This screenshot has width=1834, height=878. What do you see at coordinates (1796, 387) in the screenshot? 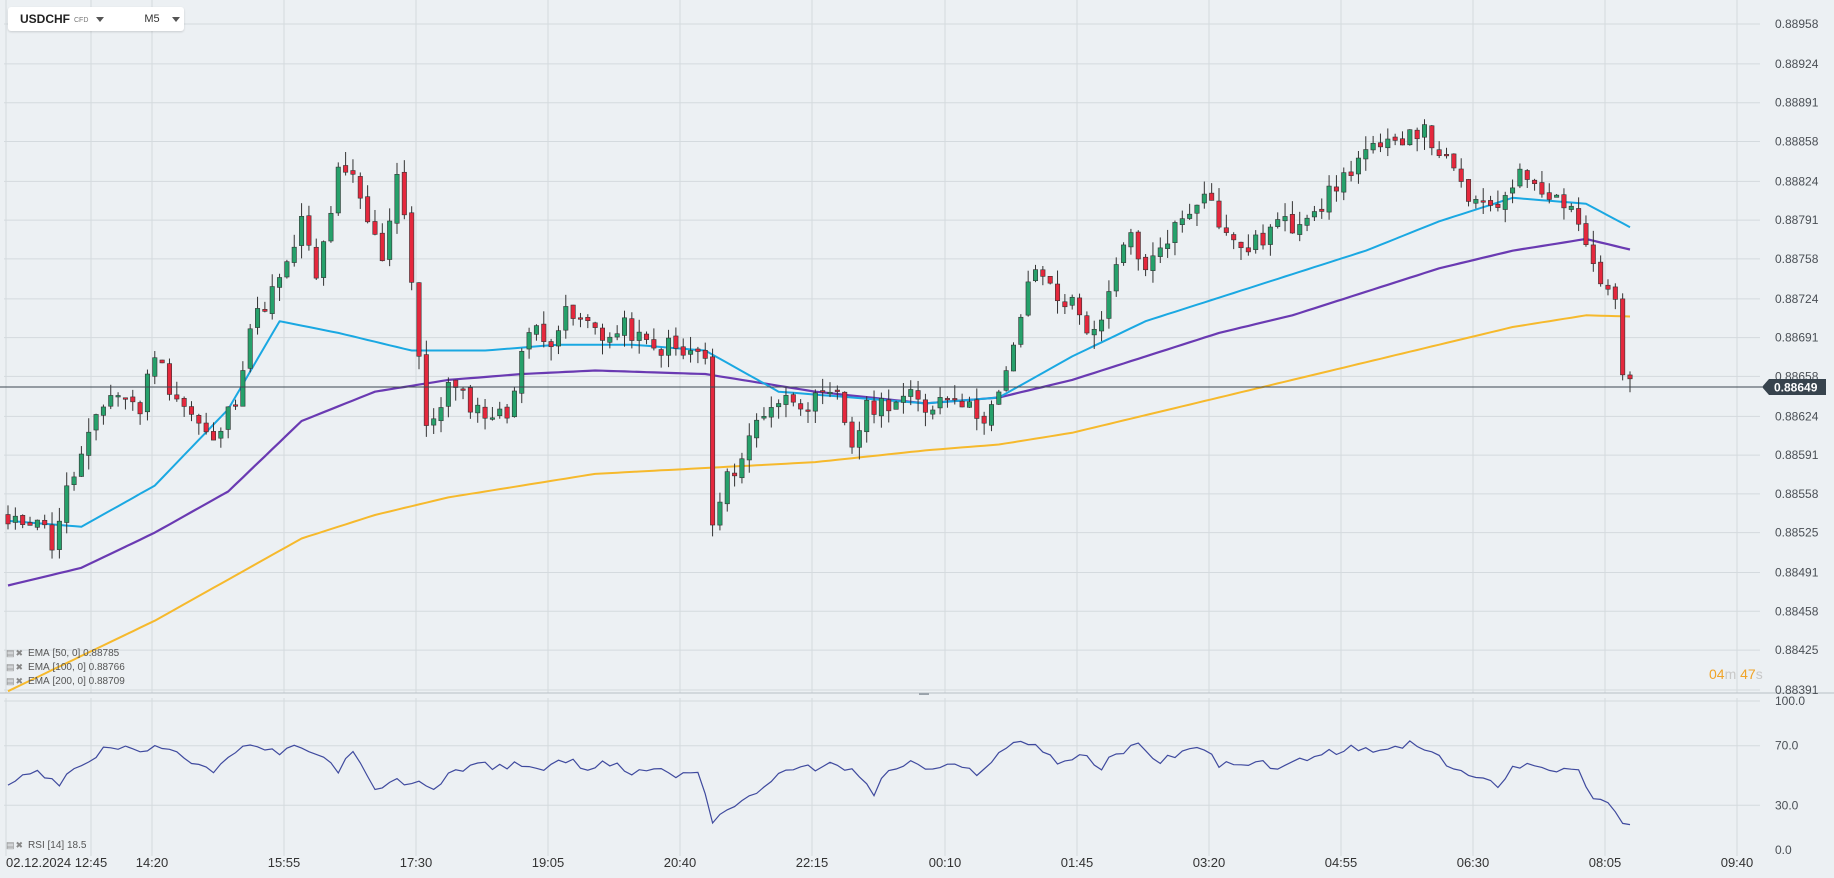
I see `current-price-label: 0.88649` at bounding box center [1796, 387].